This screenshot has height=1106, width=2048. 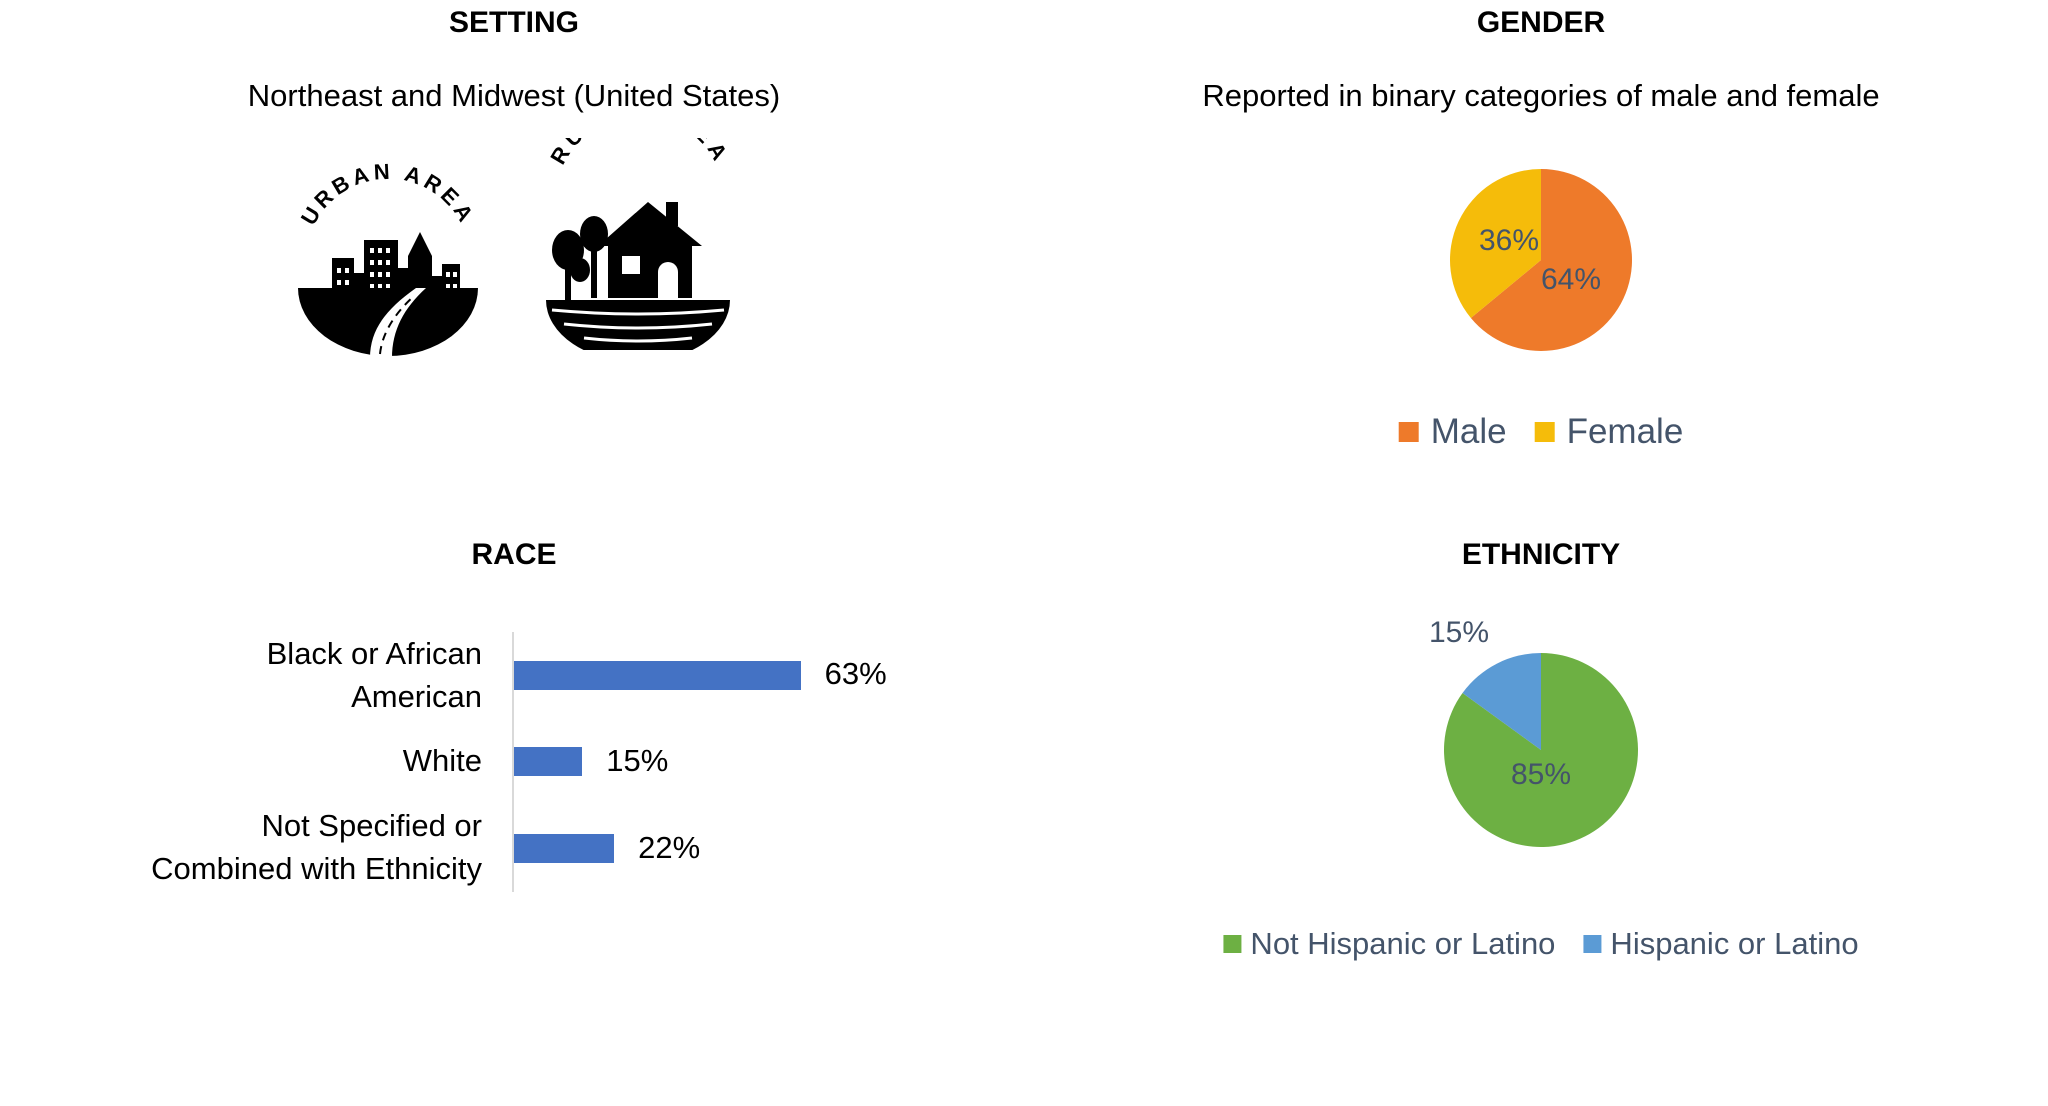 I want to click on legend-swatch-not-hispanic, so click(x=1232, y=944).